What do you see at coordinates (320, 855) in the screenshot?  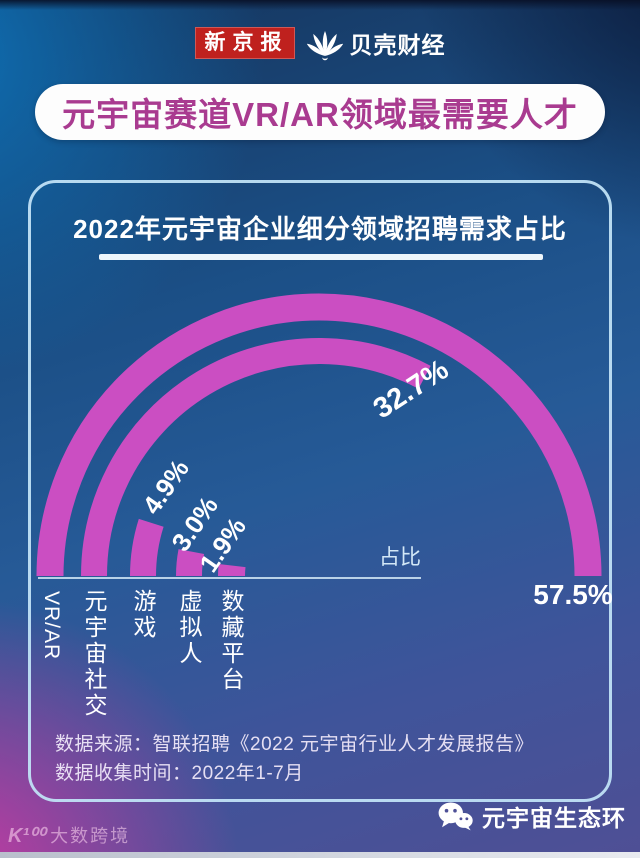 I see `bottom-edge-strip` at bounding box center [320, 855].